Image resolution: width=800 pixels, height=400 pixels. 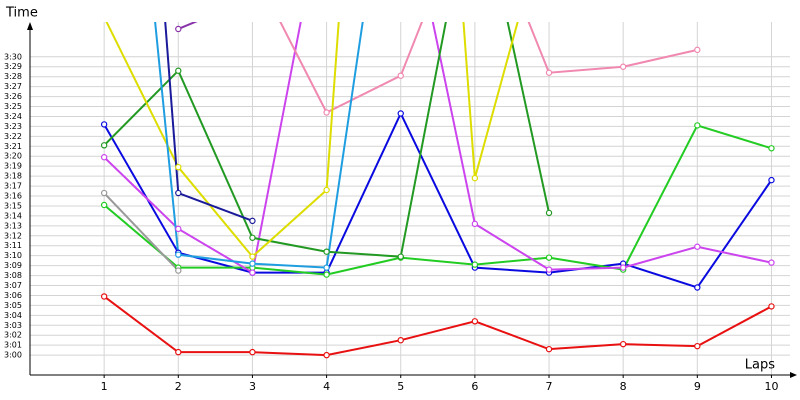 I want to click on y-tick-label: 3:23, so click(x=13, y=126).